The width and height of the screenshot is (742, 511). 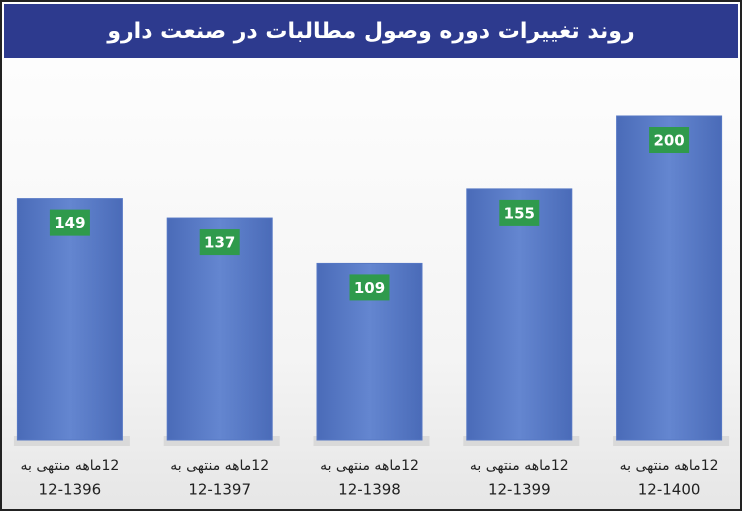 I want to click on x-tick-label: 12-1396, so click(x=70, y=490).